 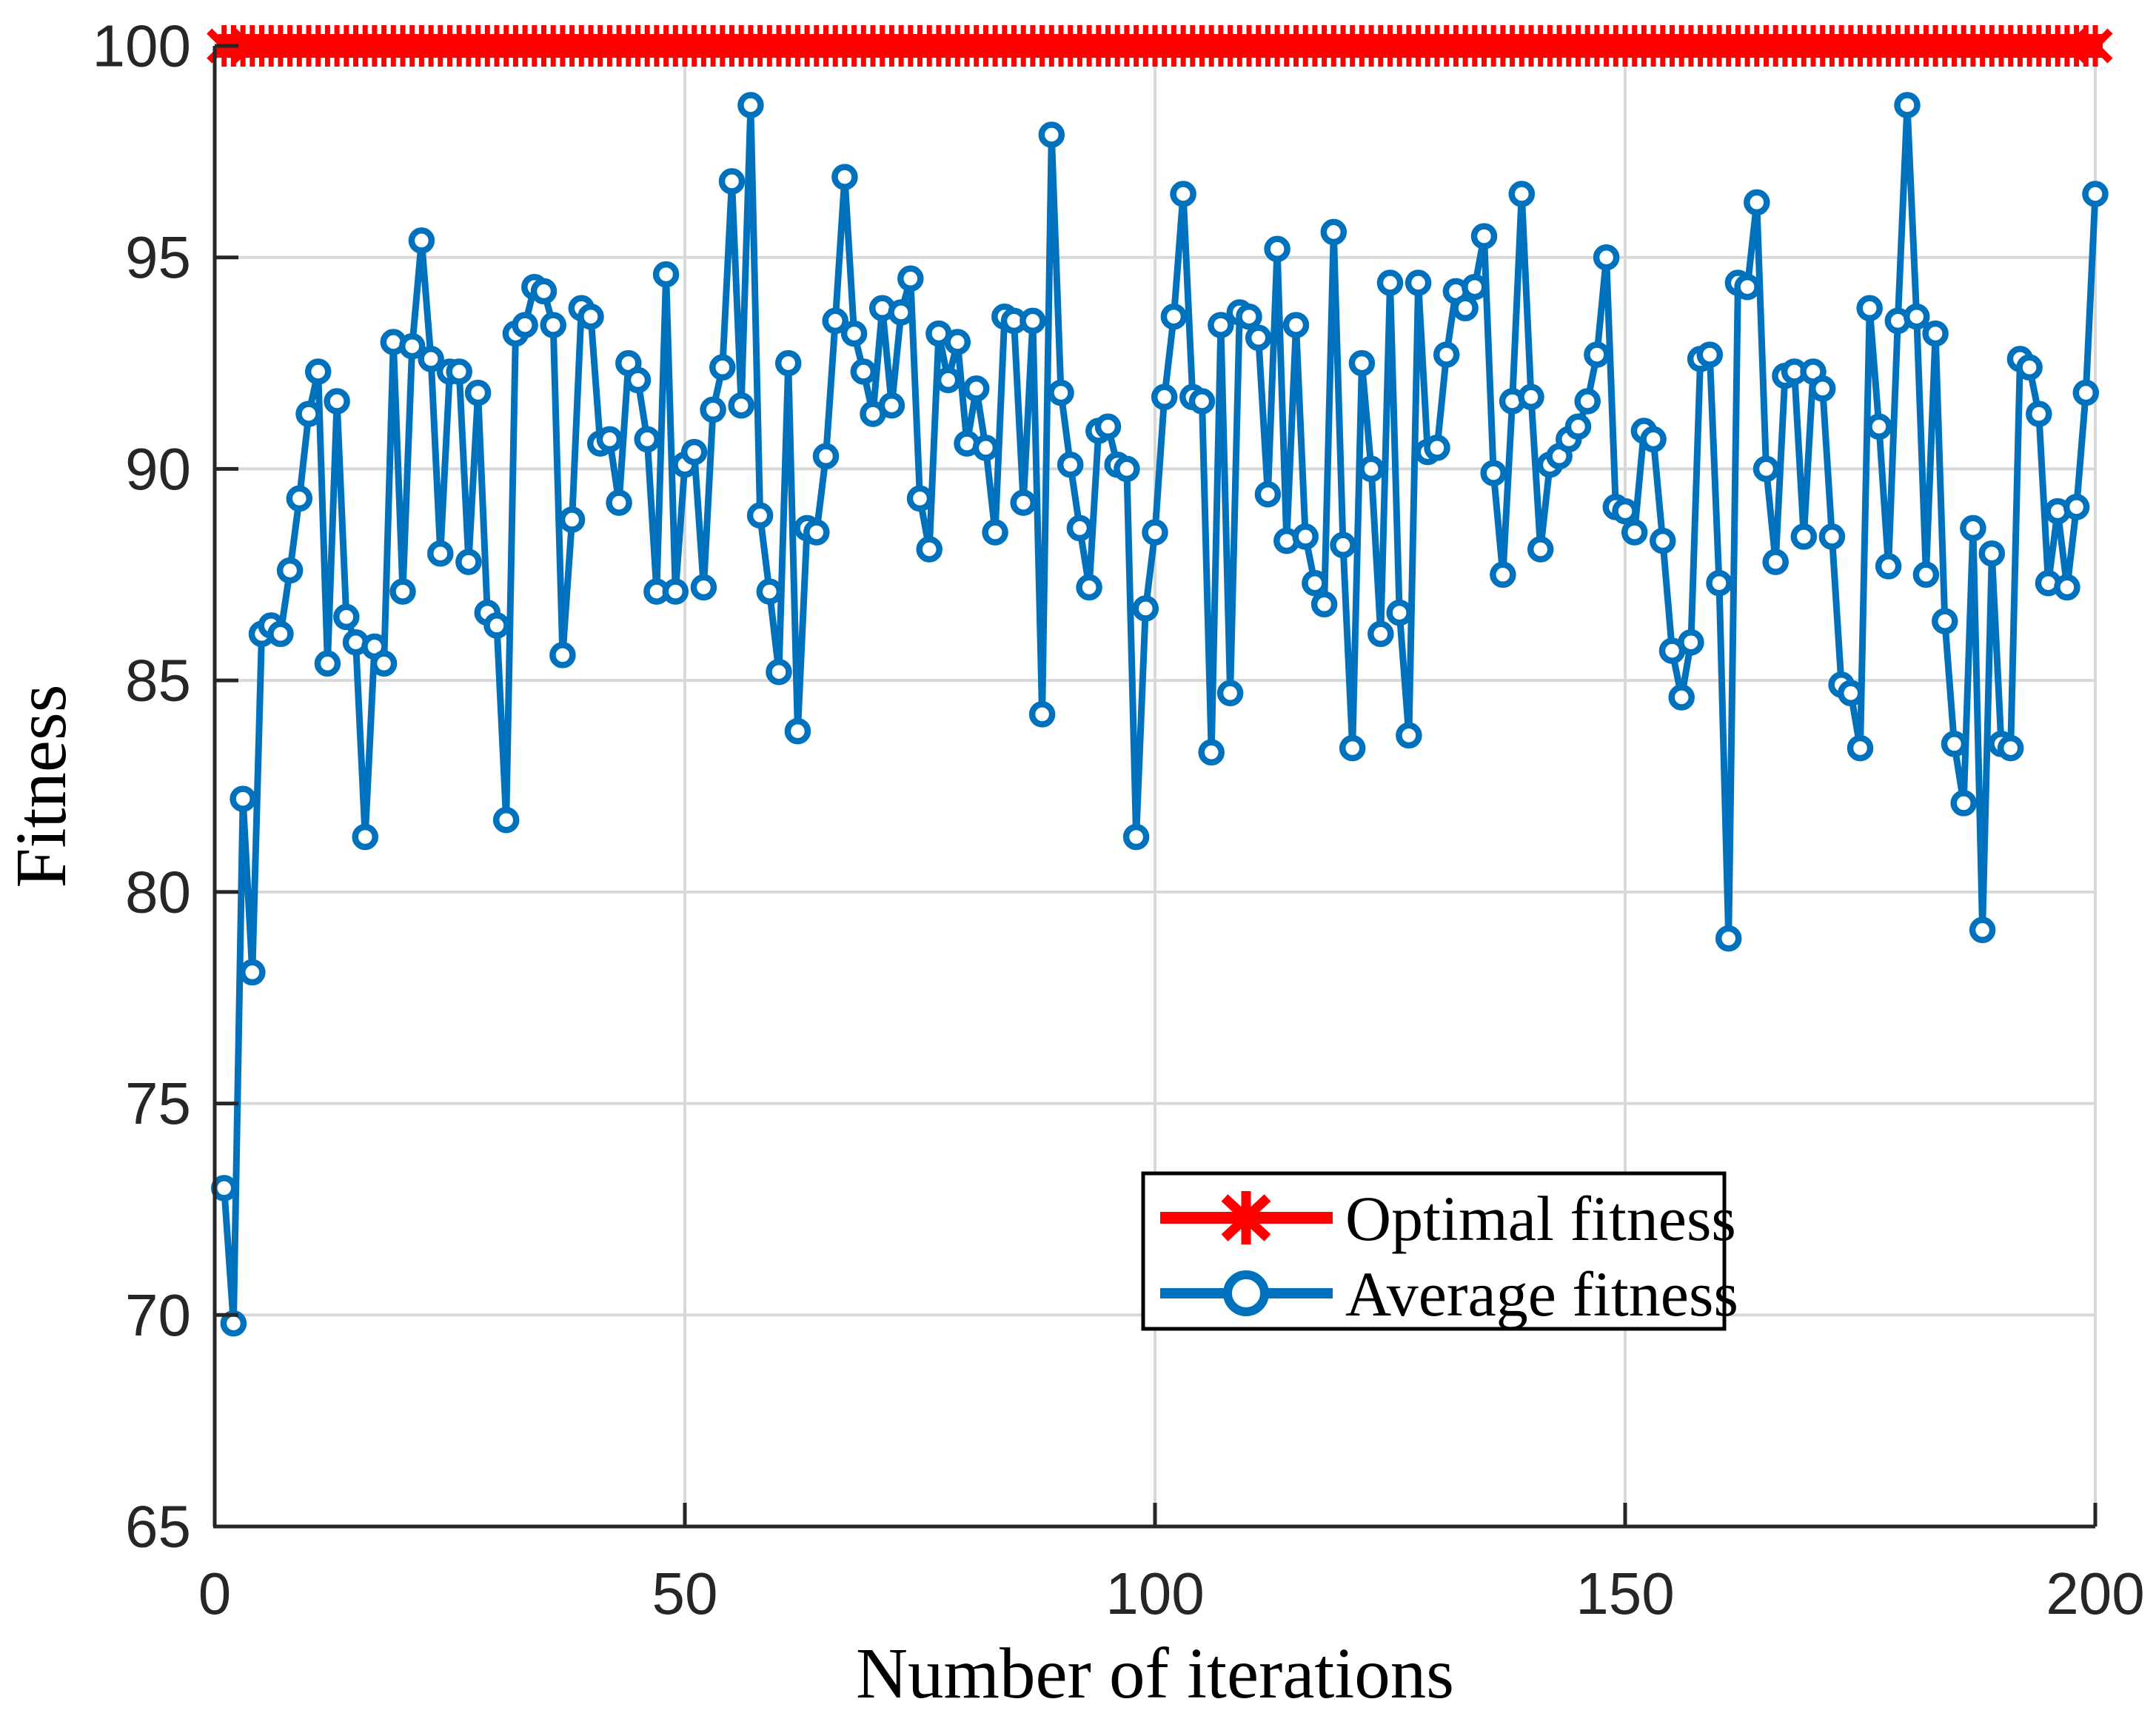 I want to click on asterisk-stroke-d2, so click(x=1246, y=1217).